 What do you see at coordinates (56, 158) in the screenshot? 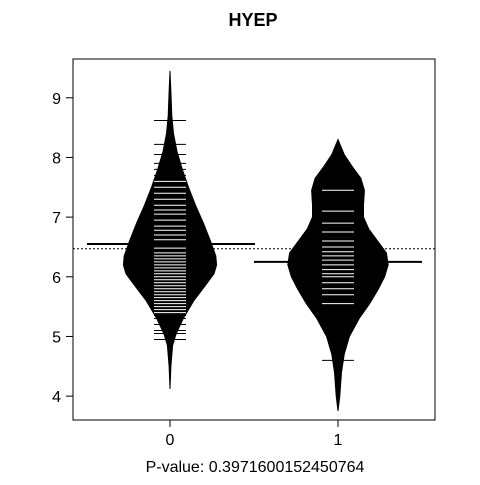
I see `y-tick-label: 8` at bounding box center [56, 158].